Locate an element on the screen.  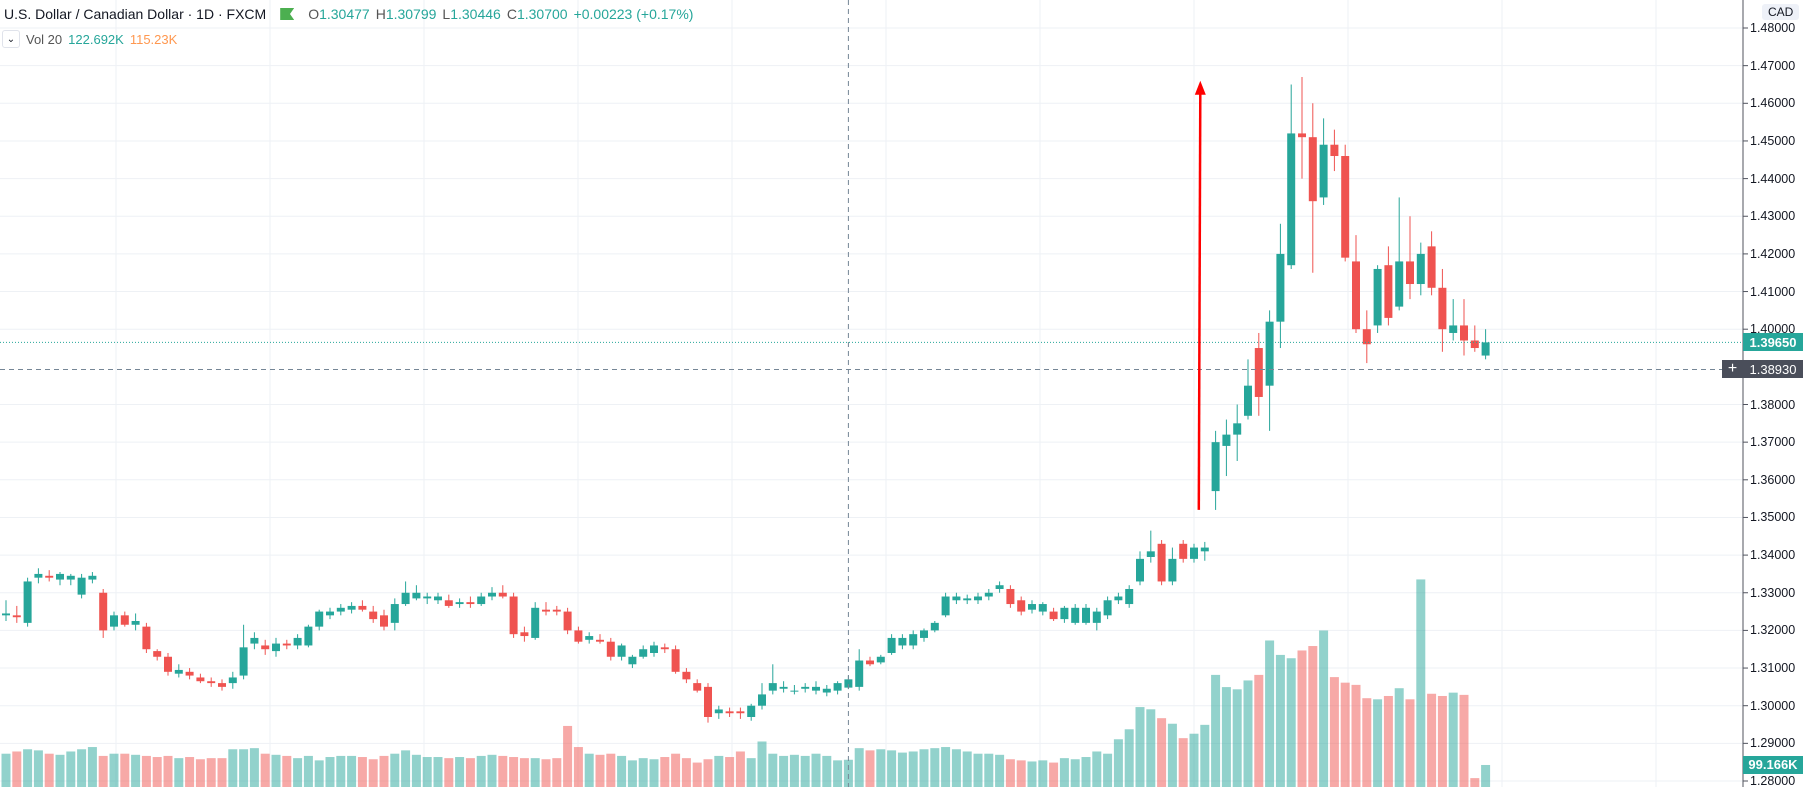
price-tick-label: 1.48000 is located at coordinates (1773, 28).